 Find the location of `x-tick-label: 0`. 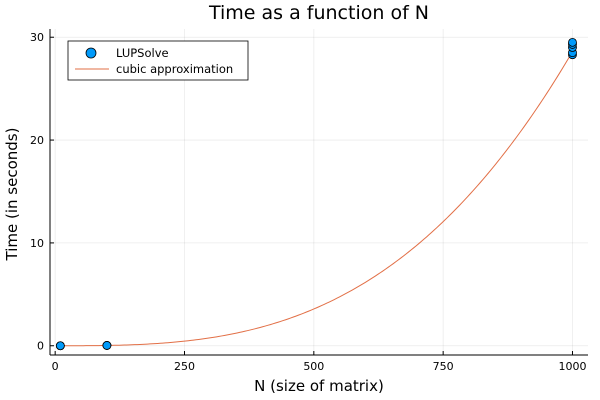

x-tick-label: 0 is located at coordinates (55, 366).